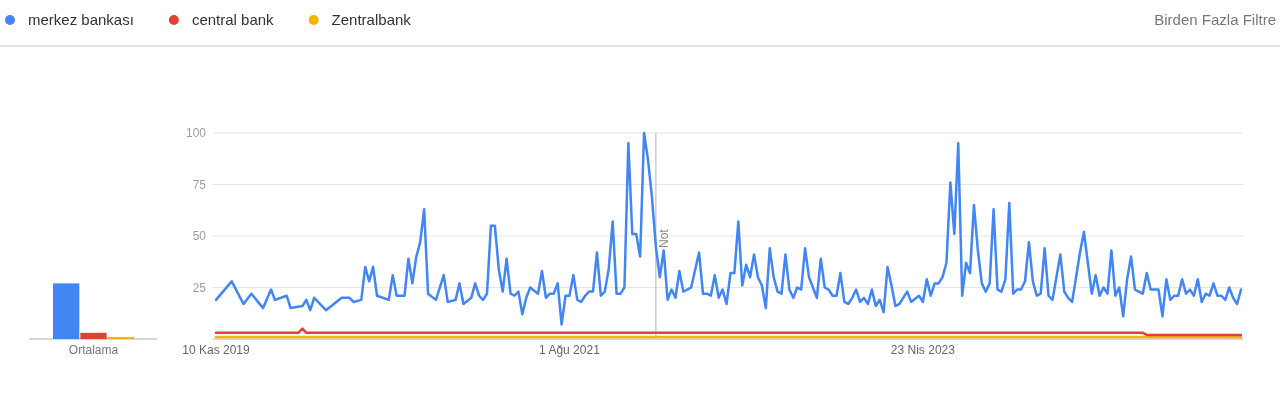 The height and width of the screenshot is (398, 1280). Describe the element at coordinates (216, 350) in the screenshot. I see `x-tick-label: 10 Kas 2019` at that location.